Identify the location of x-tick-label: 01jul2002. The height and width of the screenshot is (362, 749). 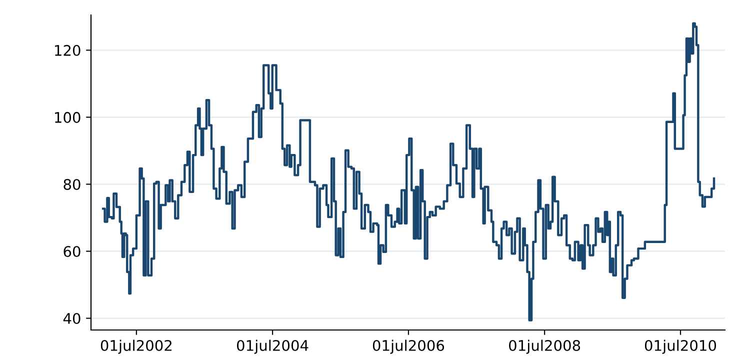
(136, 347).